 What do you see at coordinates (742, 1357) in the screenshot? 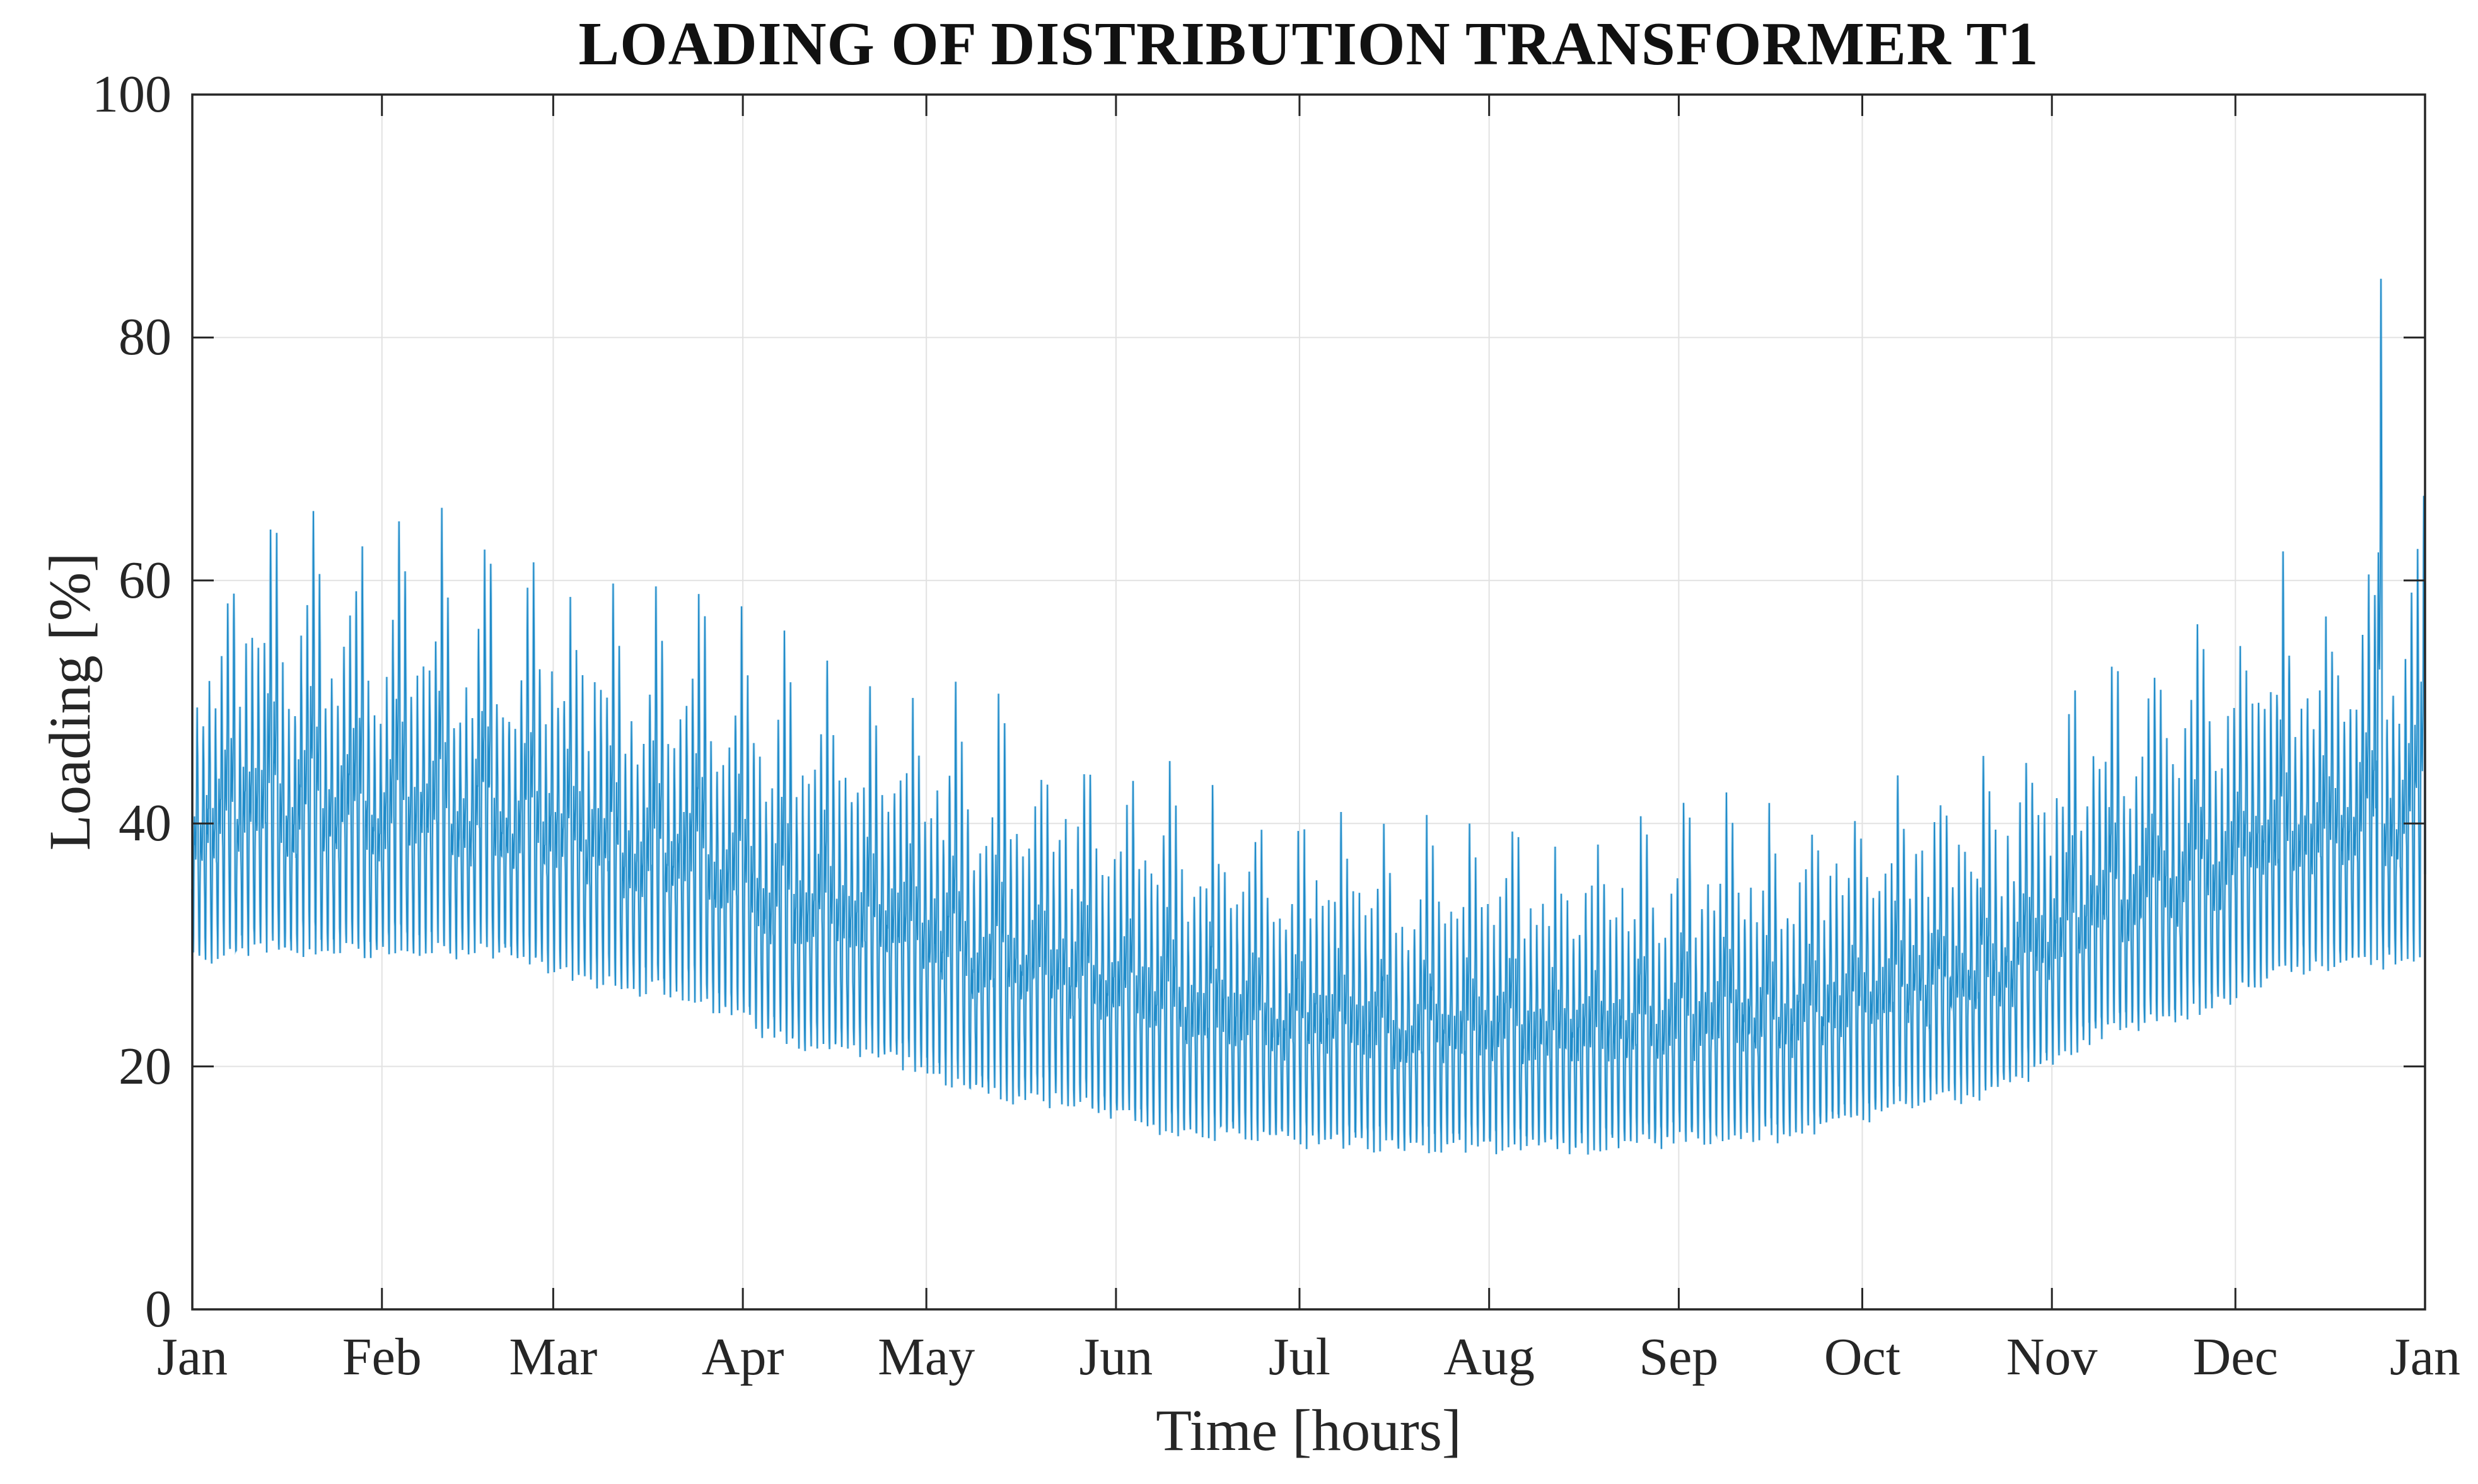
I see `x-tick-label: Apr` at bounding box center [742, 1357].